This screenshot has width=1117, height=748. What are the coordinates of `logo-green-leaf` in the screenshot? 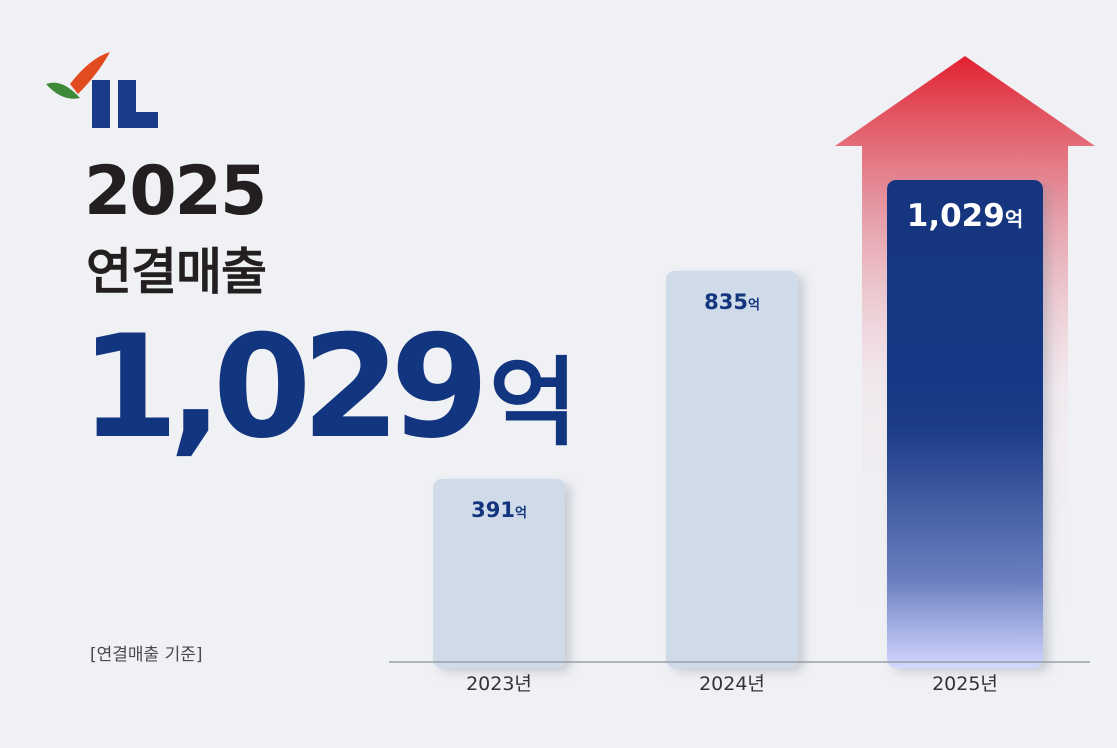 It's located at (63, 90).